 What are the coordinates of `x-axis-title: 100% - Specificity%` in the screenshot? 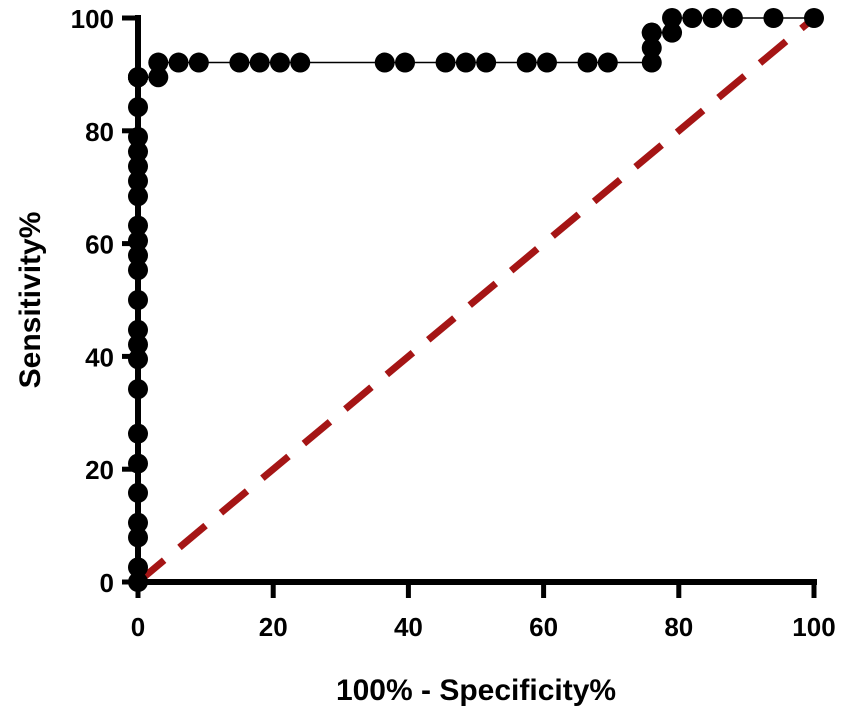 It's located at (476, 690).